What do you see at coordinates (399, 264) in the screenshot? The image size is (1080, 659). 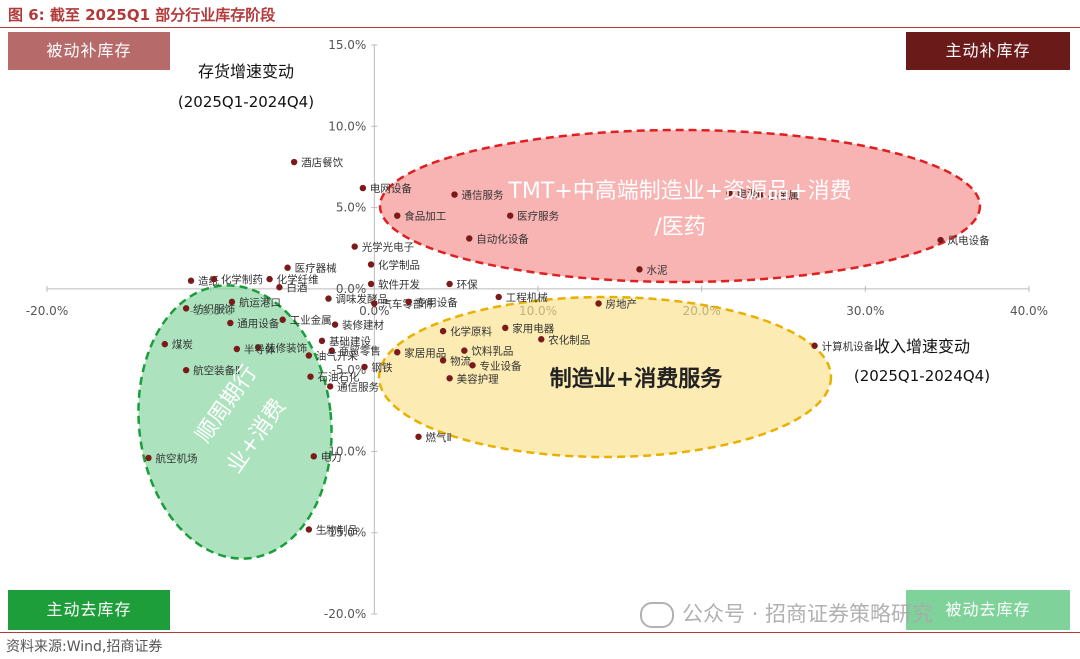 I see `point-label: 化学制品` at bounding box center [399, 264].